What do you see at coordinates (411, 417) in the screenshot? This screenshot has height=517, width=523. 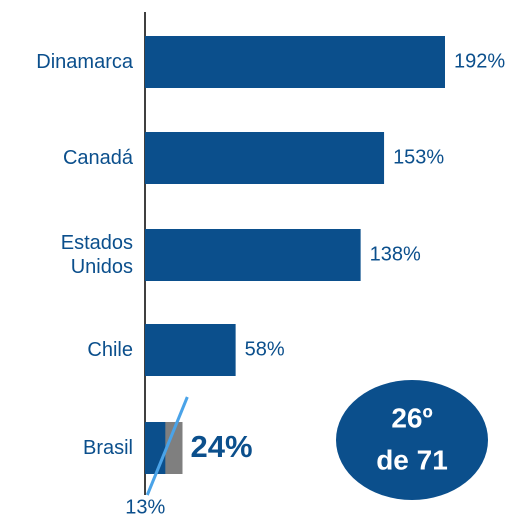 I see `badge-text: 26º` at bounding box center [411, 417].